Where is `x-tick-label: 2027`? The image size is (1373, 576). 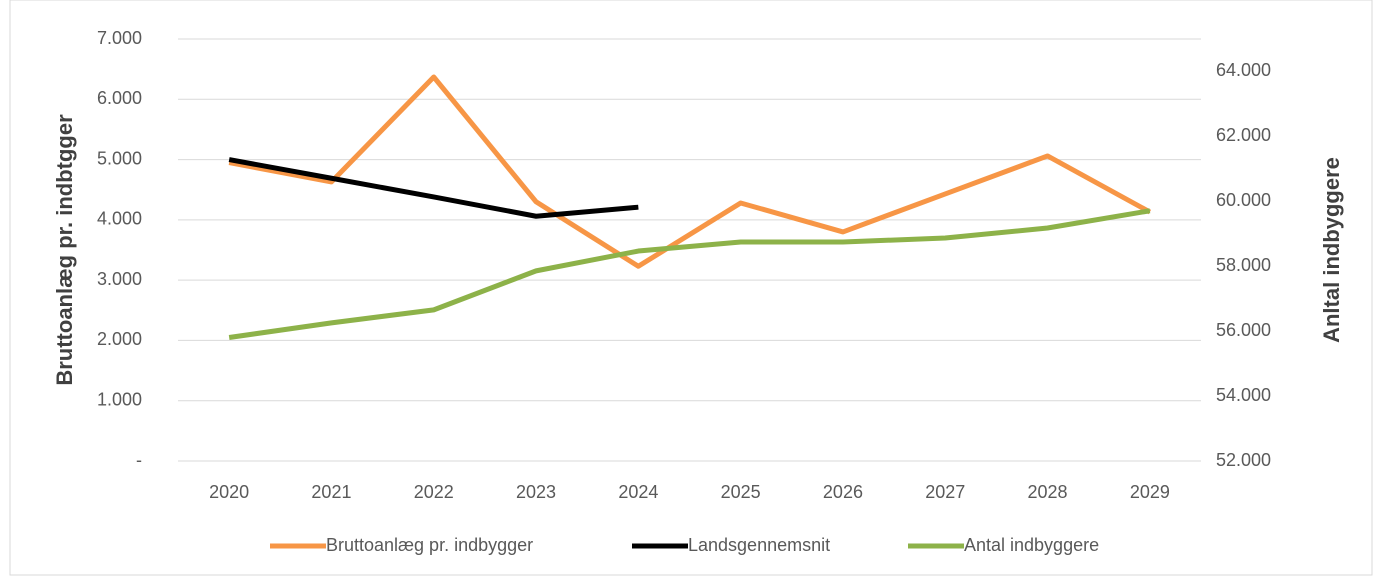
x-tick-label: 2027 is located at coordinates (945, 492).